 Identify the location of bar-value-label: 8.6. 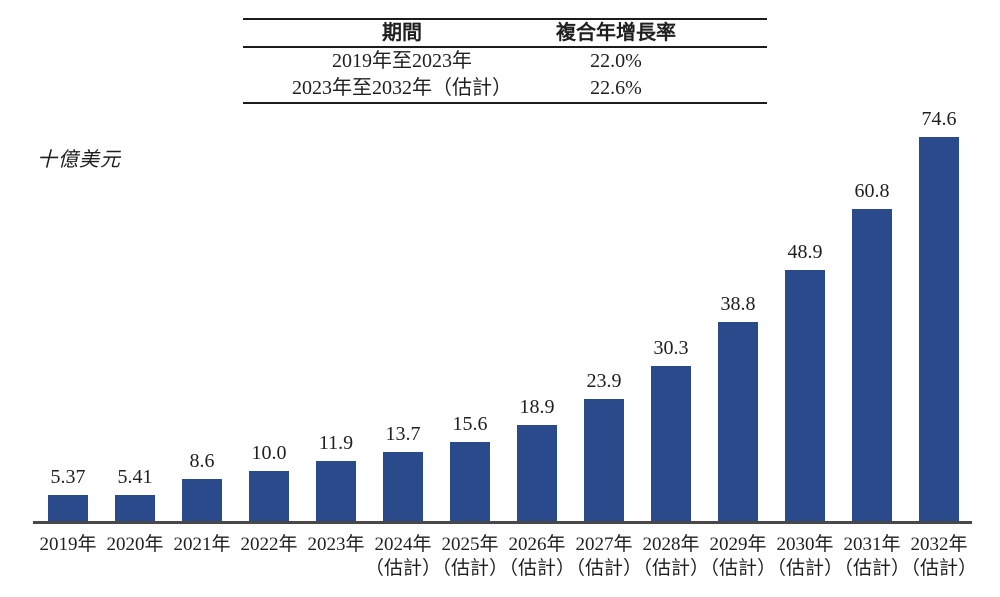
(202, 461).